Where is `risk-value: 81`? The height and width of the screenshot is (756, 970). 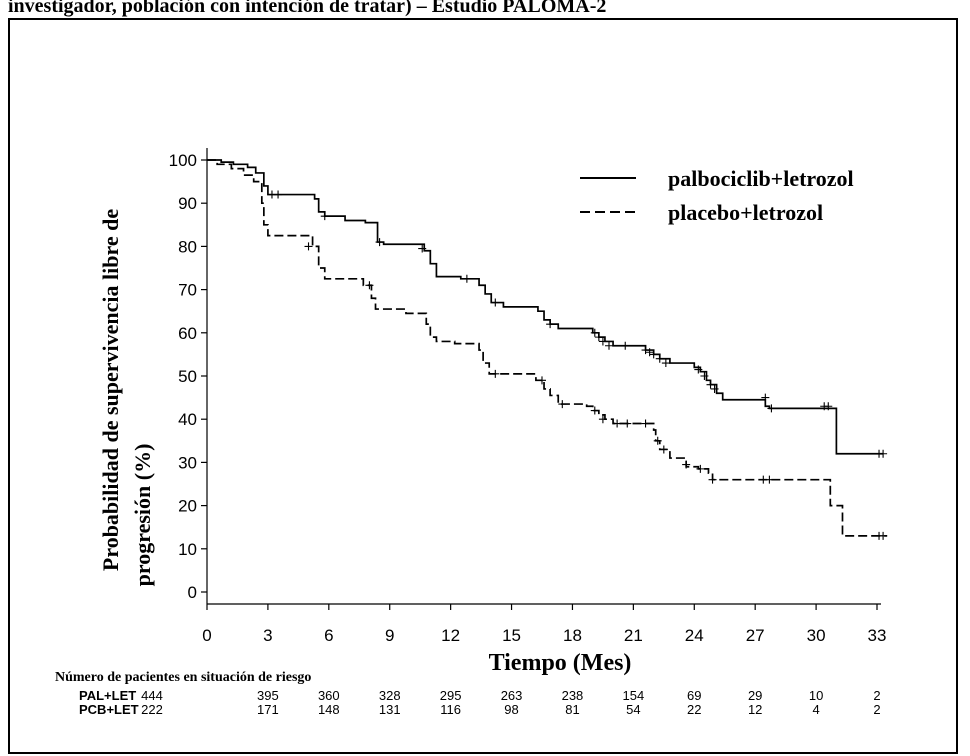 risk-value: 81 is located at coordinates (572, 709).